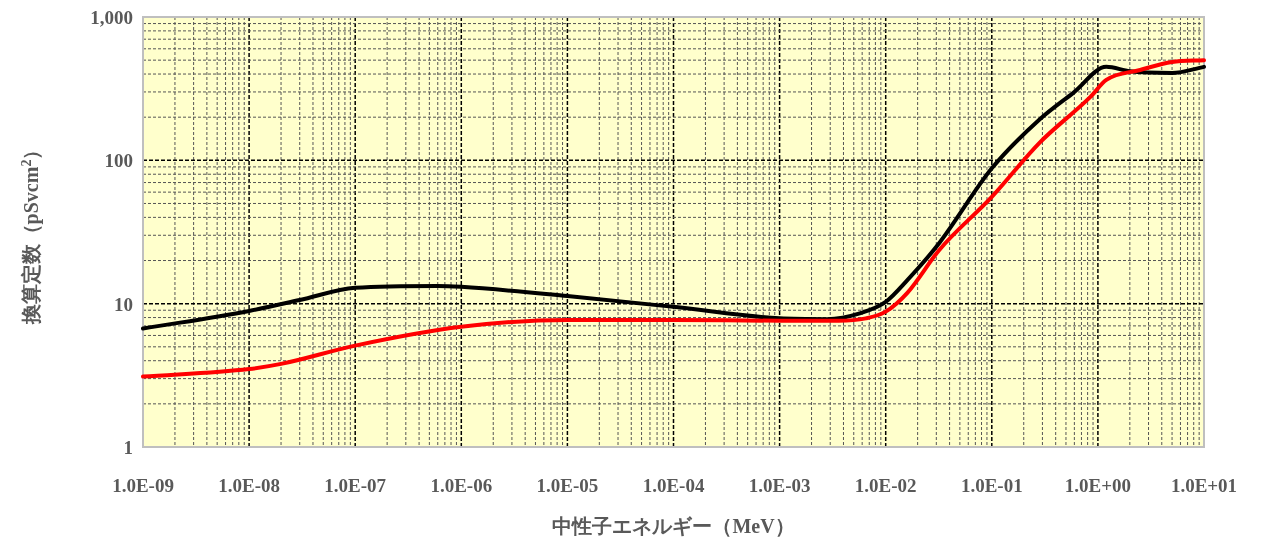 This screenshot has width=1268, height=545. What do you see at coordinates (111, 17) in the screenshot?
I see `y-tick-label: 1,000` at bounding box center [111, 17].